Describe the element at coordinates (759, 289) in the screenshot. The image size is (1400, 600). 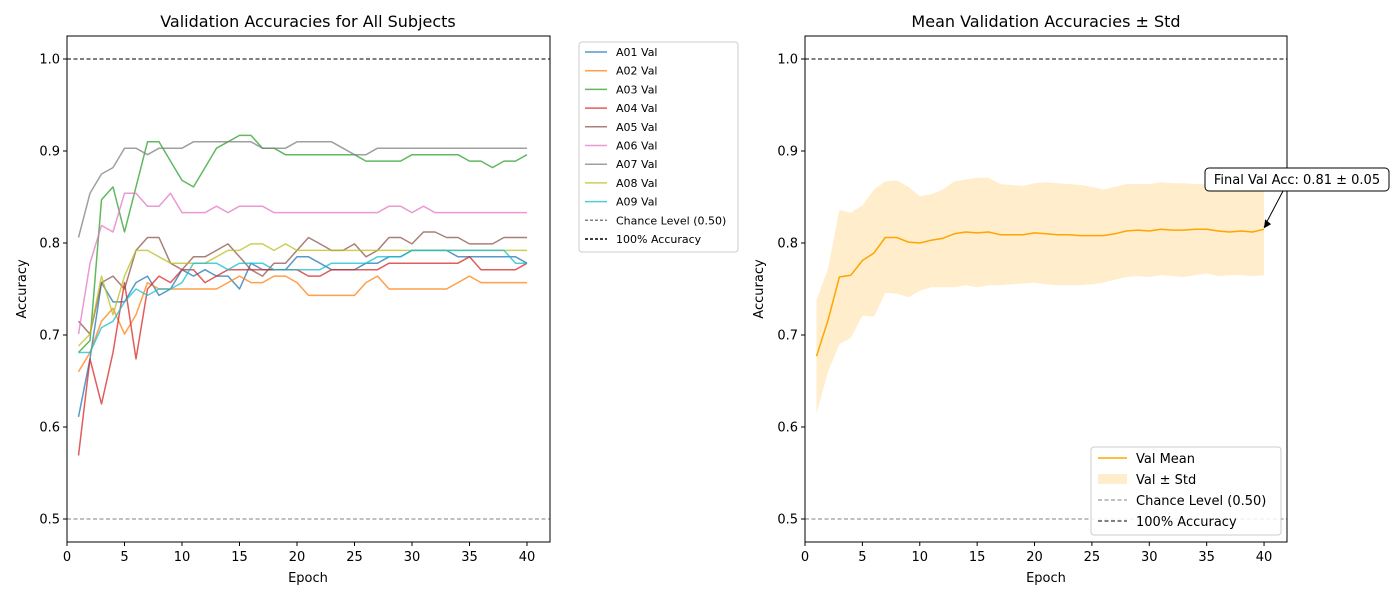
I see `right-y-axis-label: Accuracy` at that location.